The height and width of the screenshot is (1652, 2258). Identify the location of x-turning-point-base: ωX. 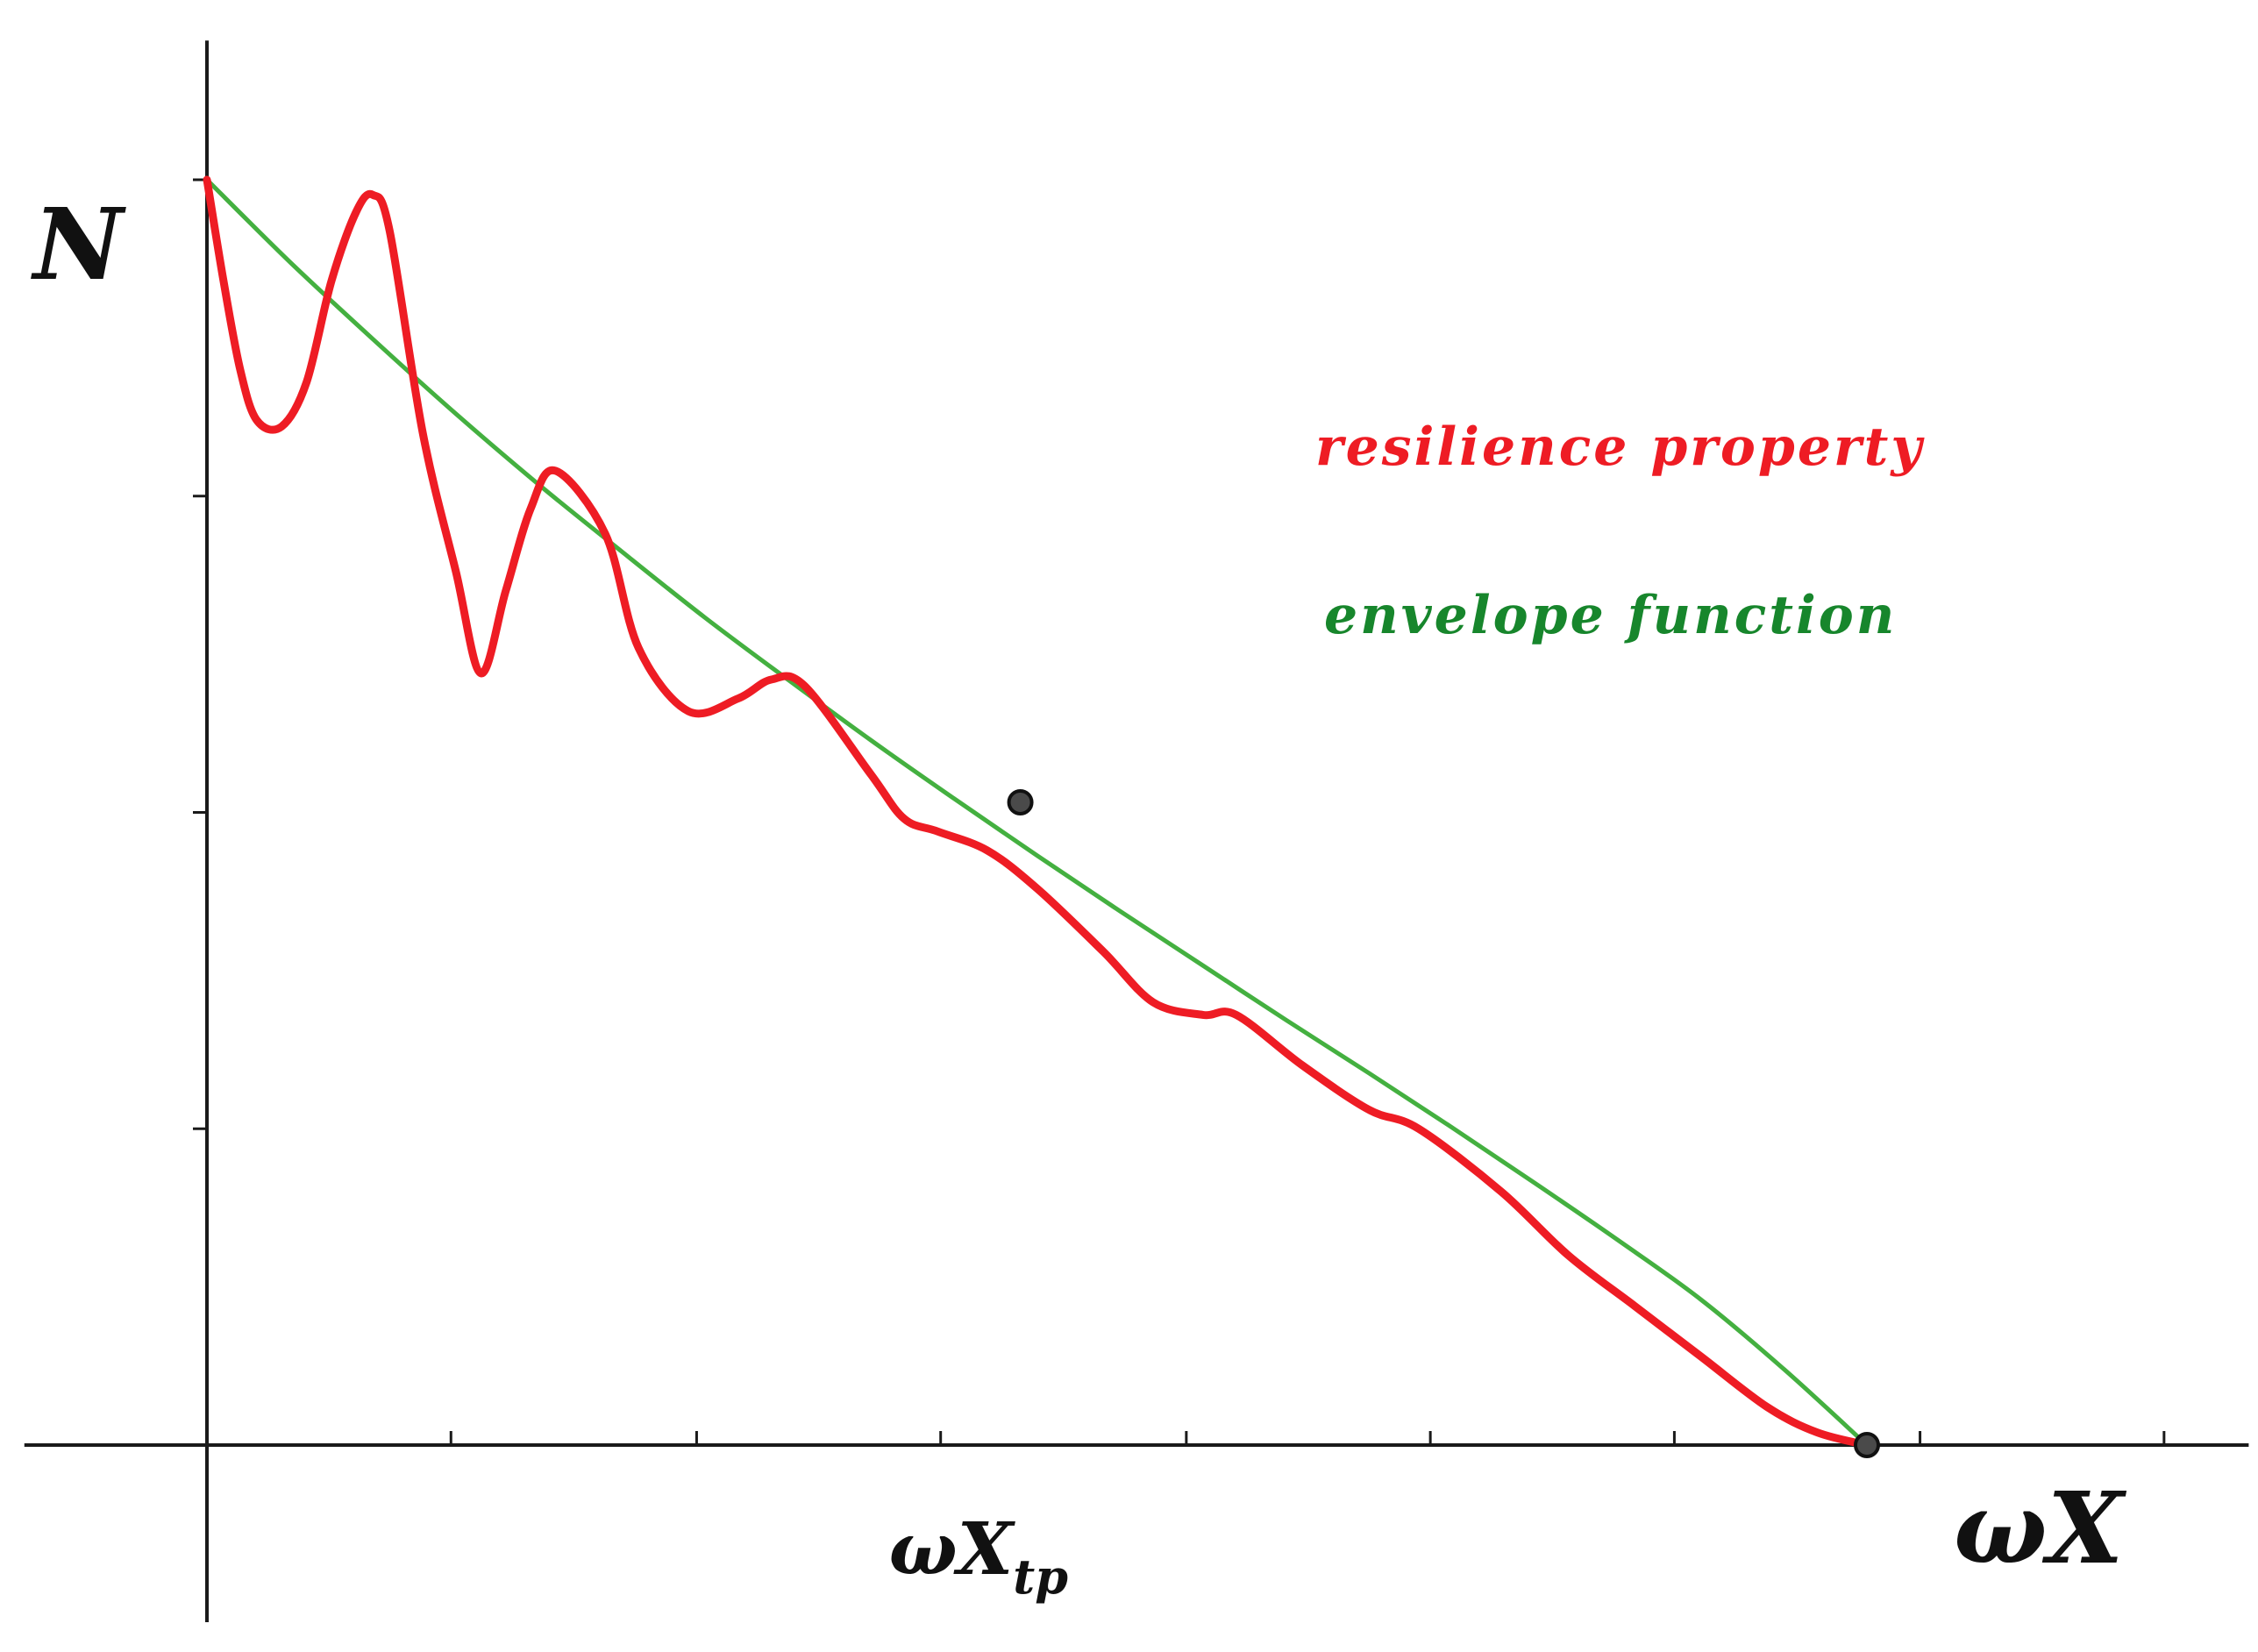
(952, 1549).